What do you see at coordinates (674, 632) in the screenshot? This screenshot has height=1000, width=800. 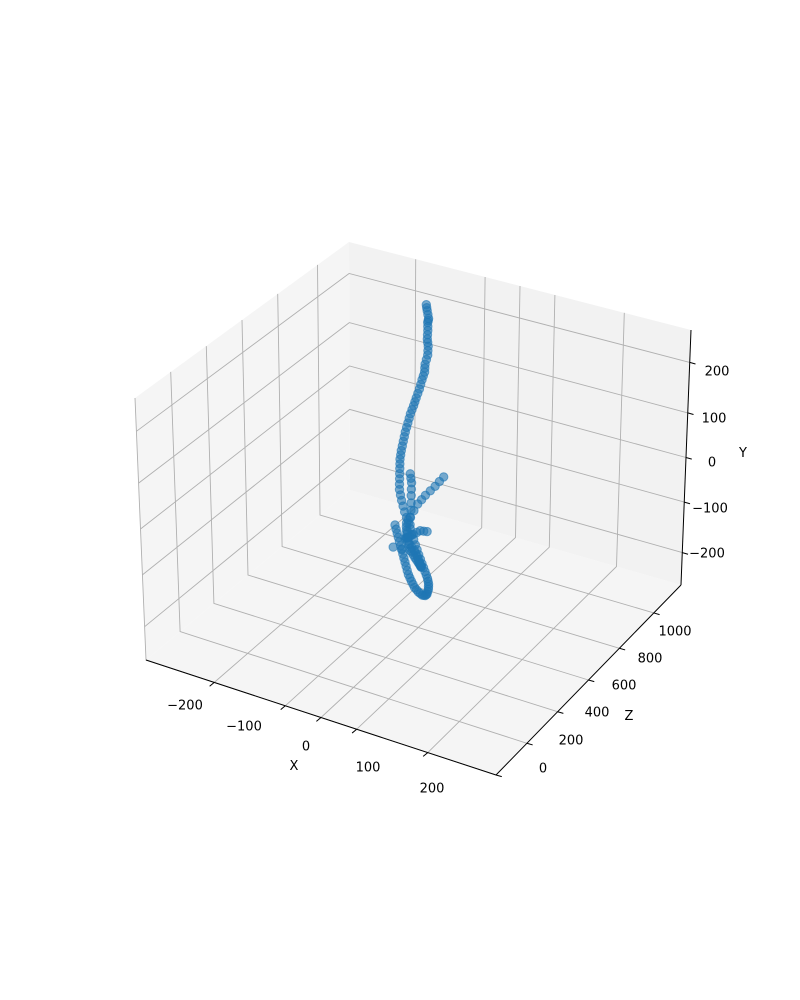 I see `z-tick-label-5: 1000` at bounding box center [674, 632].